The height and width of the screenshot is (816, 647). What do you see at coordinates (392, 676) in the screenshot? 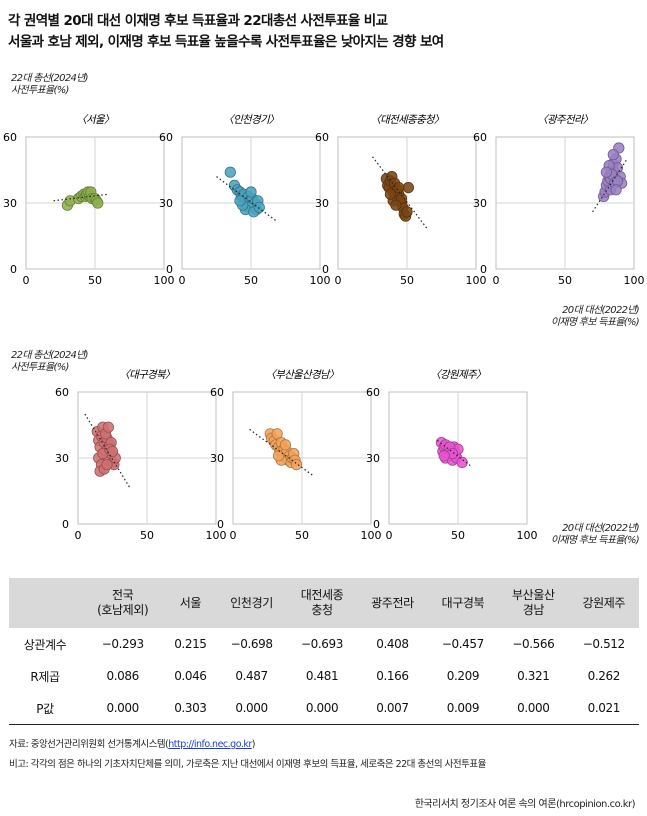
I see `stats-cell: 0.166` at bounding box center [392, 676].